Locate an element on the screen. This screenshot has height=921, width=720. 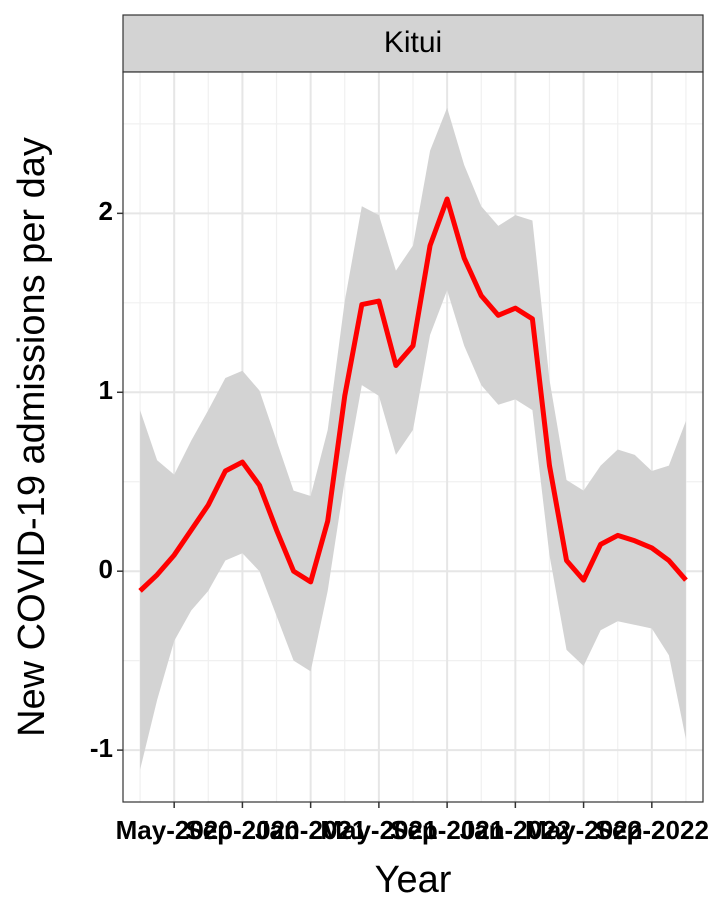
x-tick-label: Sep-2021 is located at coordinates (447, 830).